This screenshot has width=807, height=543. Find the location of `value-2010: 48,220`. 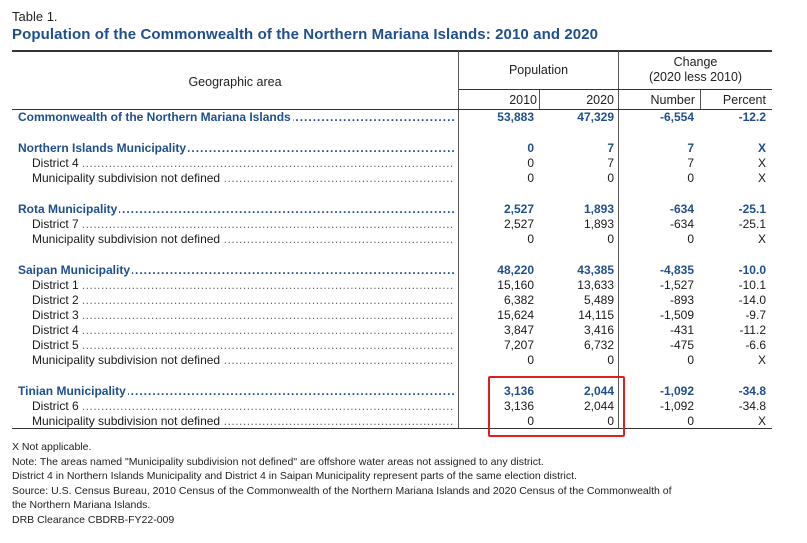

value-2010: 48,220 is located at coordinates (515, 270).